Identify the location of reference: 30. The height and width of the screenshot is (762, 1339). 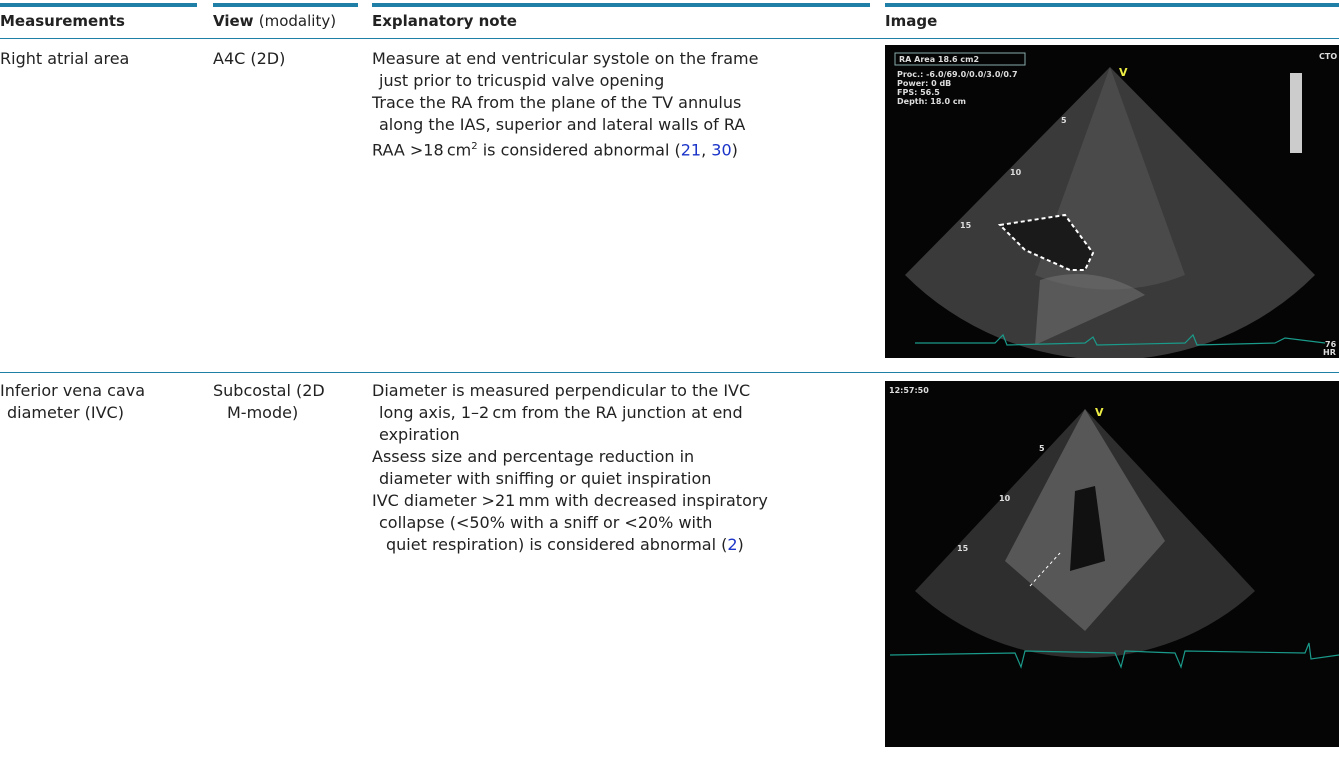
(721, 150).